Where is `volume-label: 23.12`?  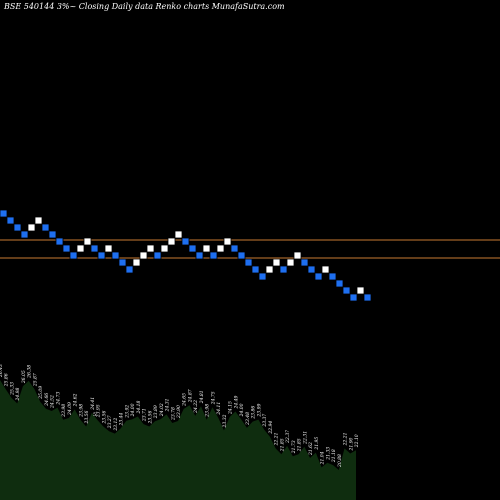
volume-label: 23.12 is located at coordinates (116, 425).